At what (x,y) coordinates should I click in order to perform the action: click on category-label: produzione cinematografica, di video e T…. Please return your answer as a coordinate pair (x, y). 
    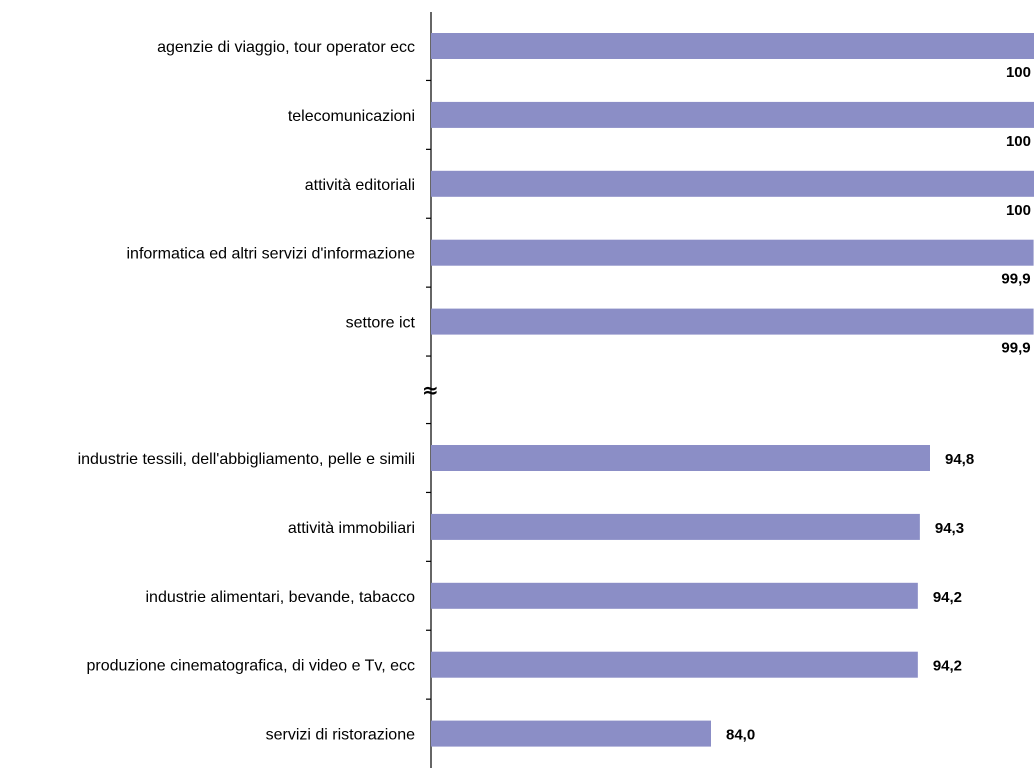
    Looking at the image, I should click on (251, 666).